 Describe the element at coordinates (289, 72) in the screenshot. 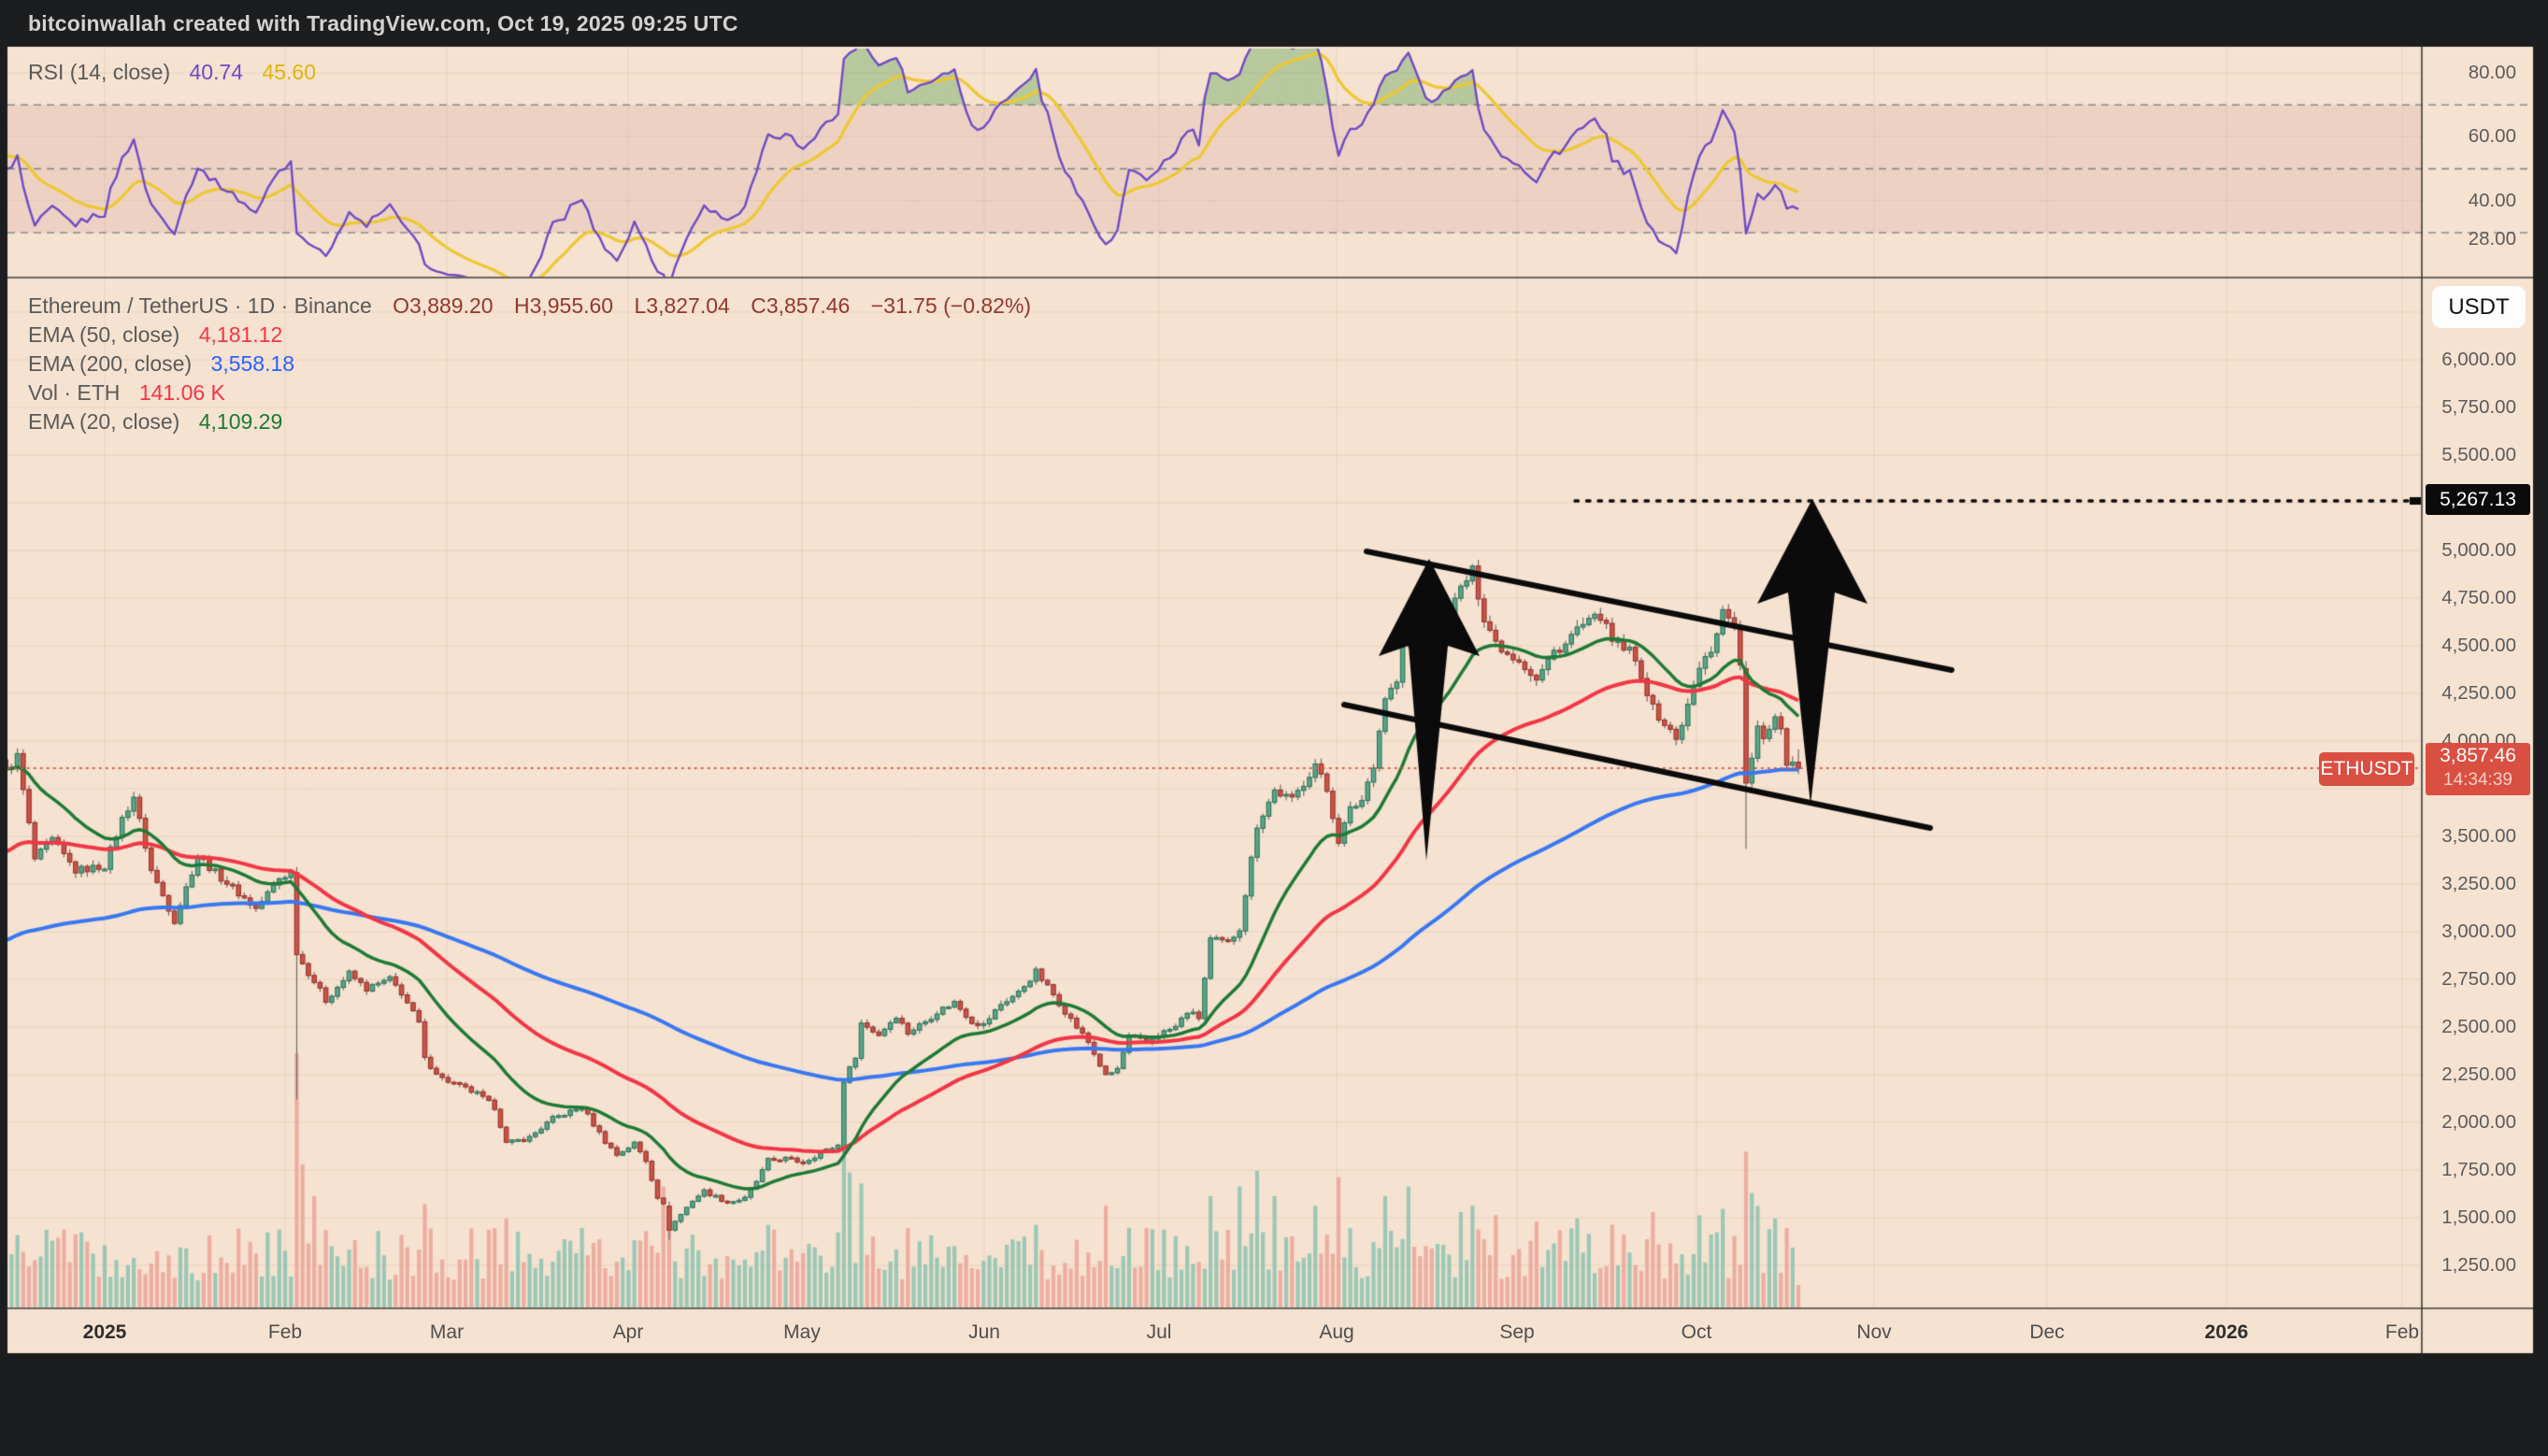

I see `rsi-ma-value: 45.60` at that location.